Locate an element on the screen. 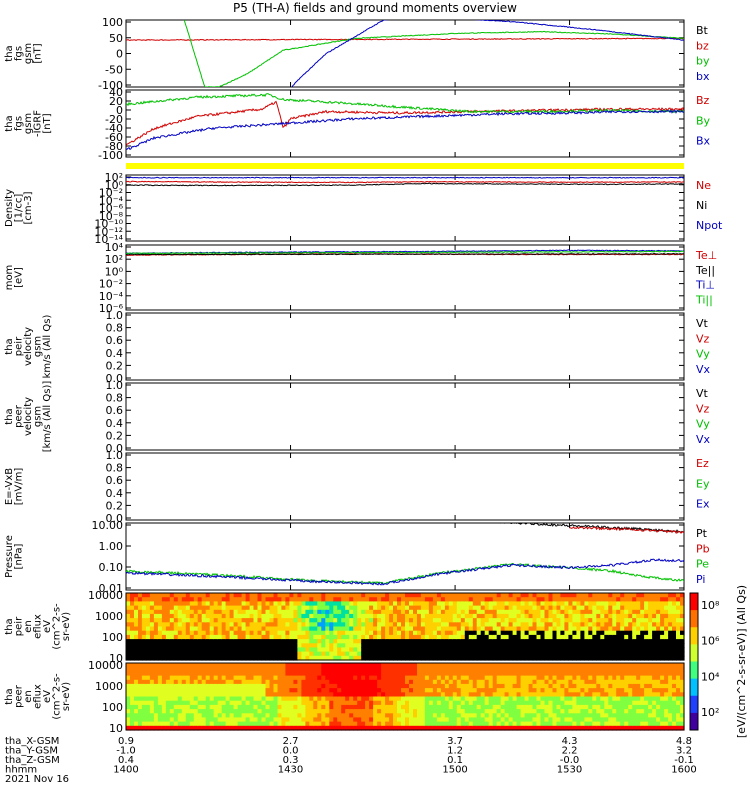 Image resolution: width=750 pixels, height=800 pixels. y-tick-label: 0.0 is located at coordinates (115, 518).